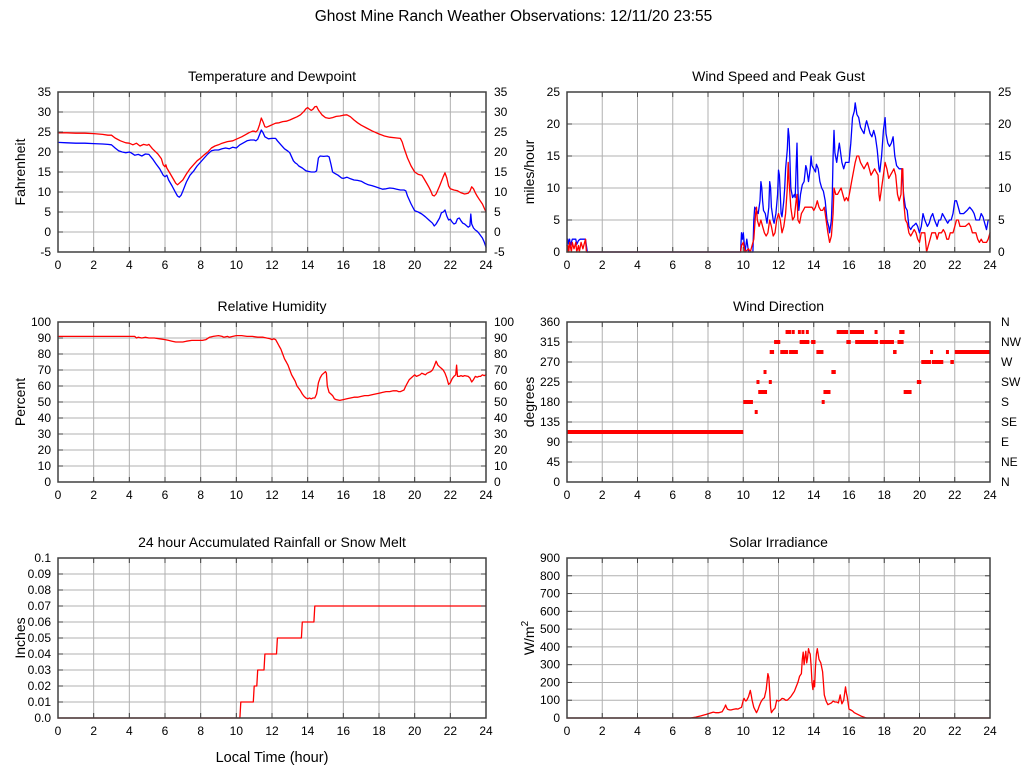 Image resolution: width=1027 pixels, height=772 pixels. What do you see at coordinates (272, 306) in the screenshot?
I see `chart-title: Relative Humidity` at bounding box center [272, 306].